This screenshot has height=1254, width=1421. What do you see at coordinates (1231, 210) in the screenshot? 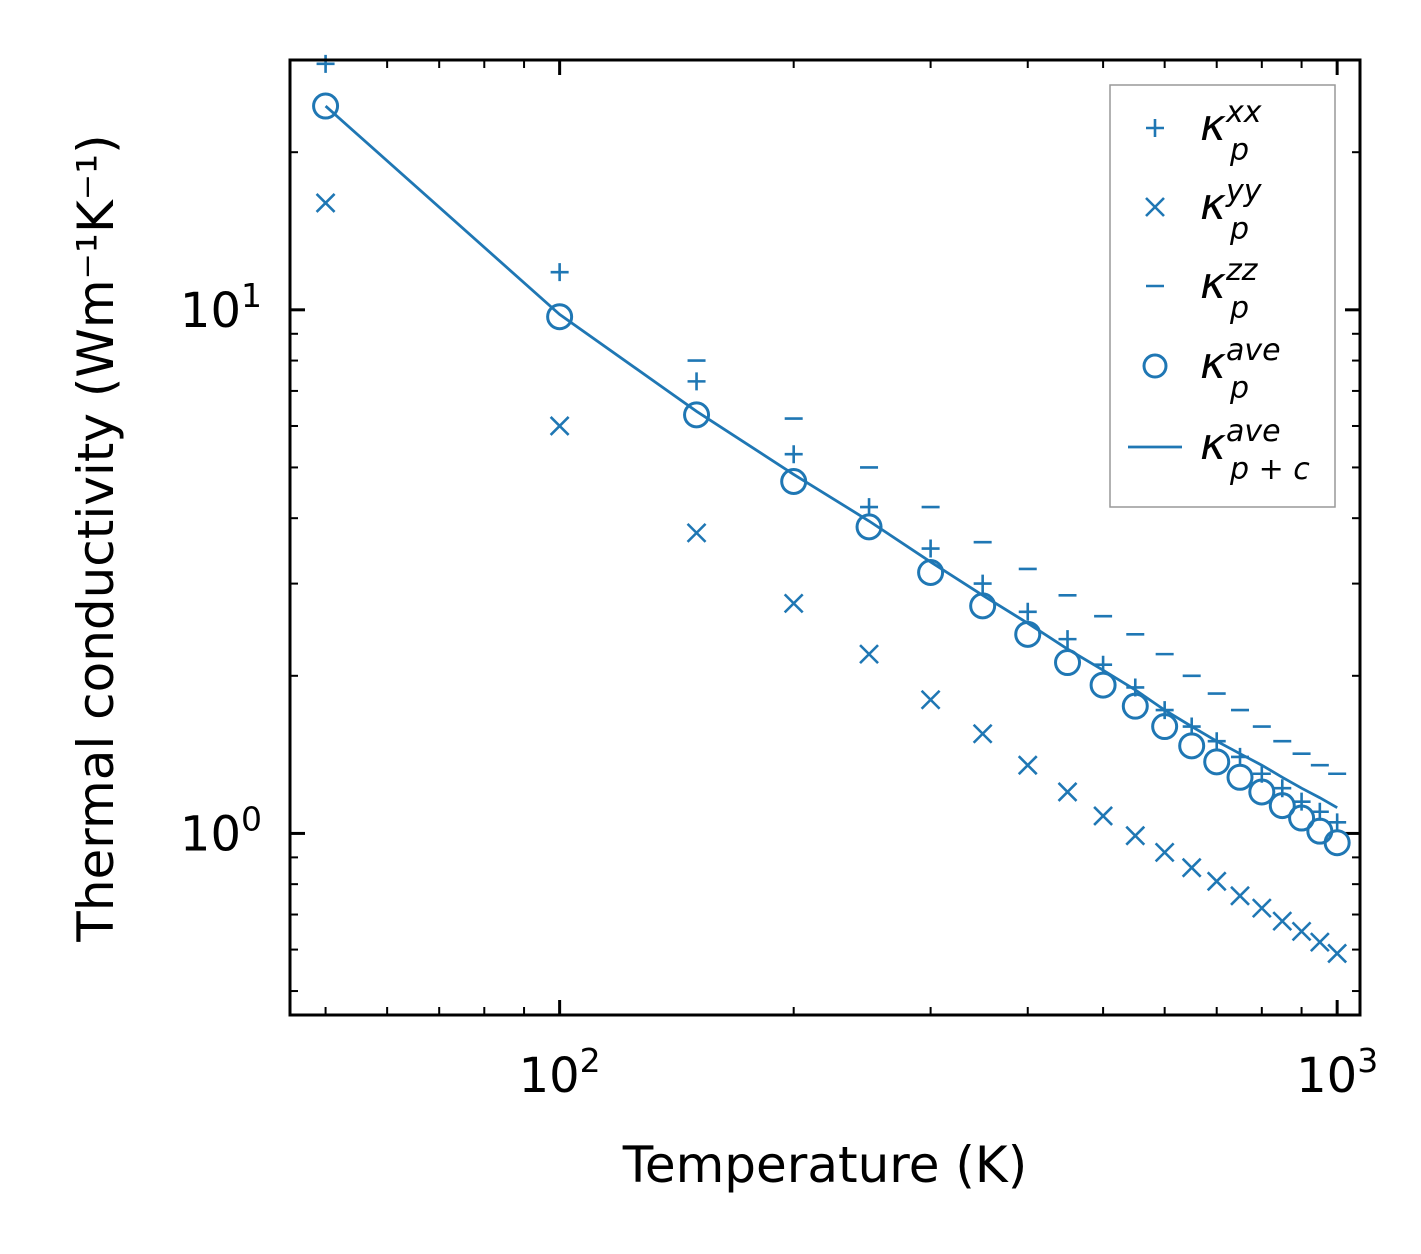
I see `legend-label-kyy: κyy p` at bounding box center [1231, 210].